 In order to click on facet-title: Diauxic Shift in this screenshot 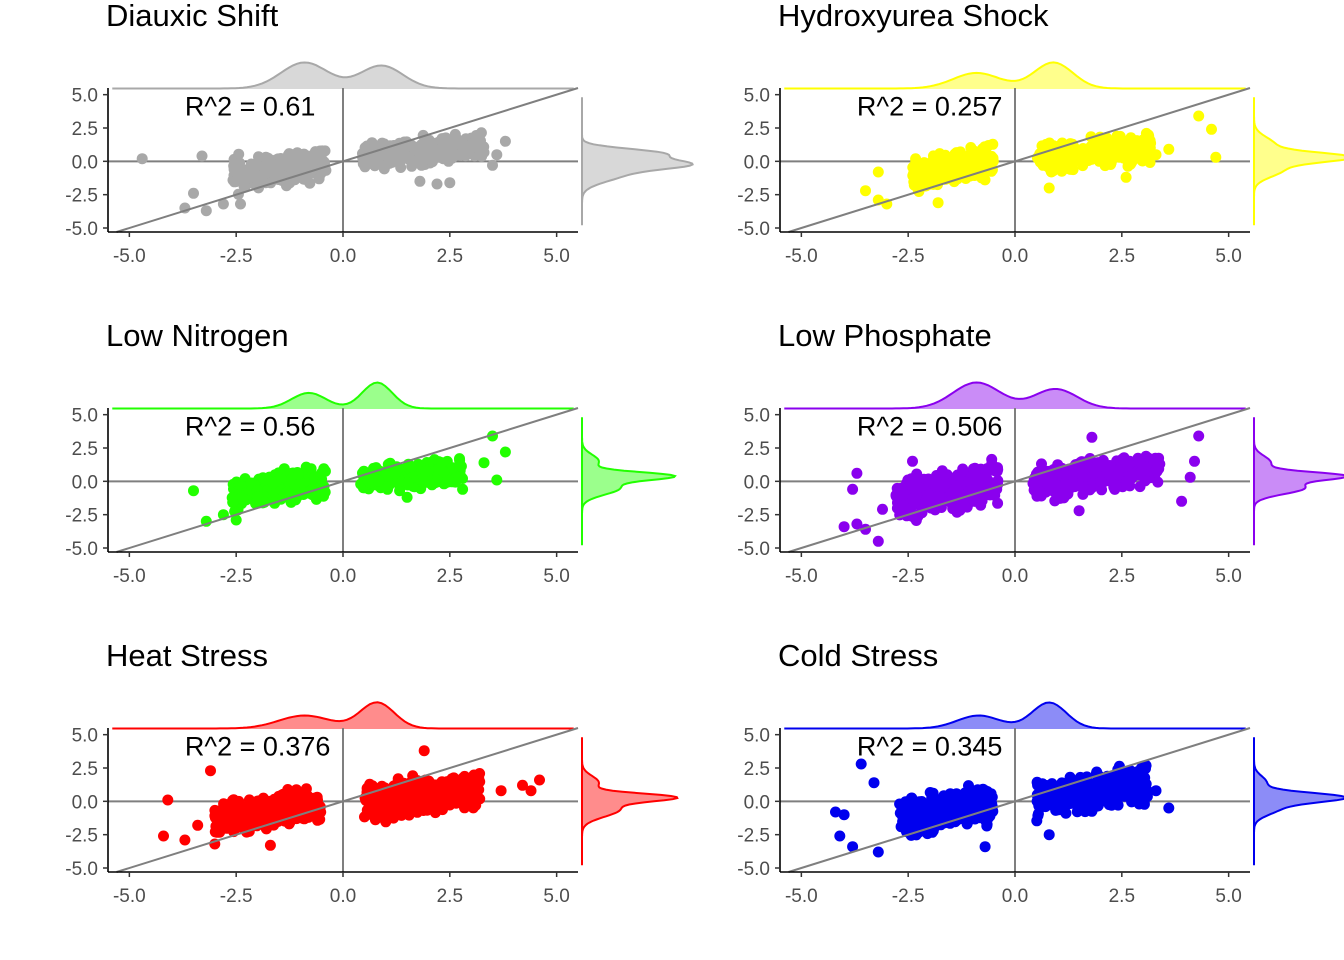, I will do `click(192, 16)`.